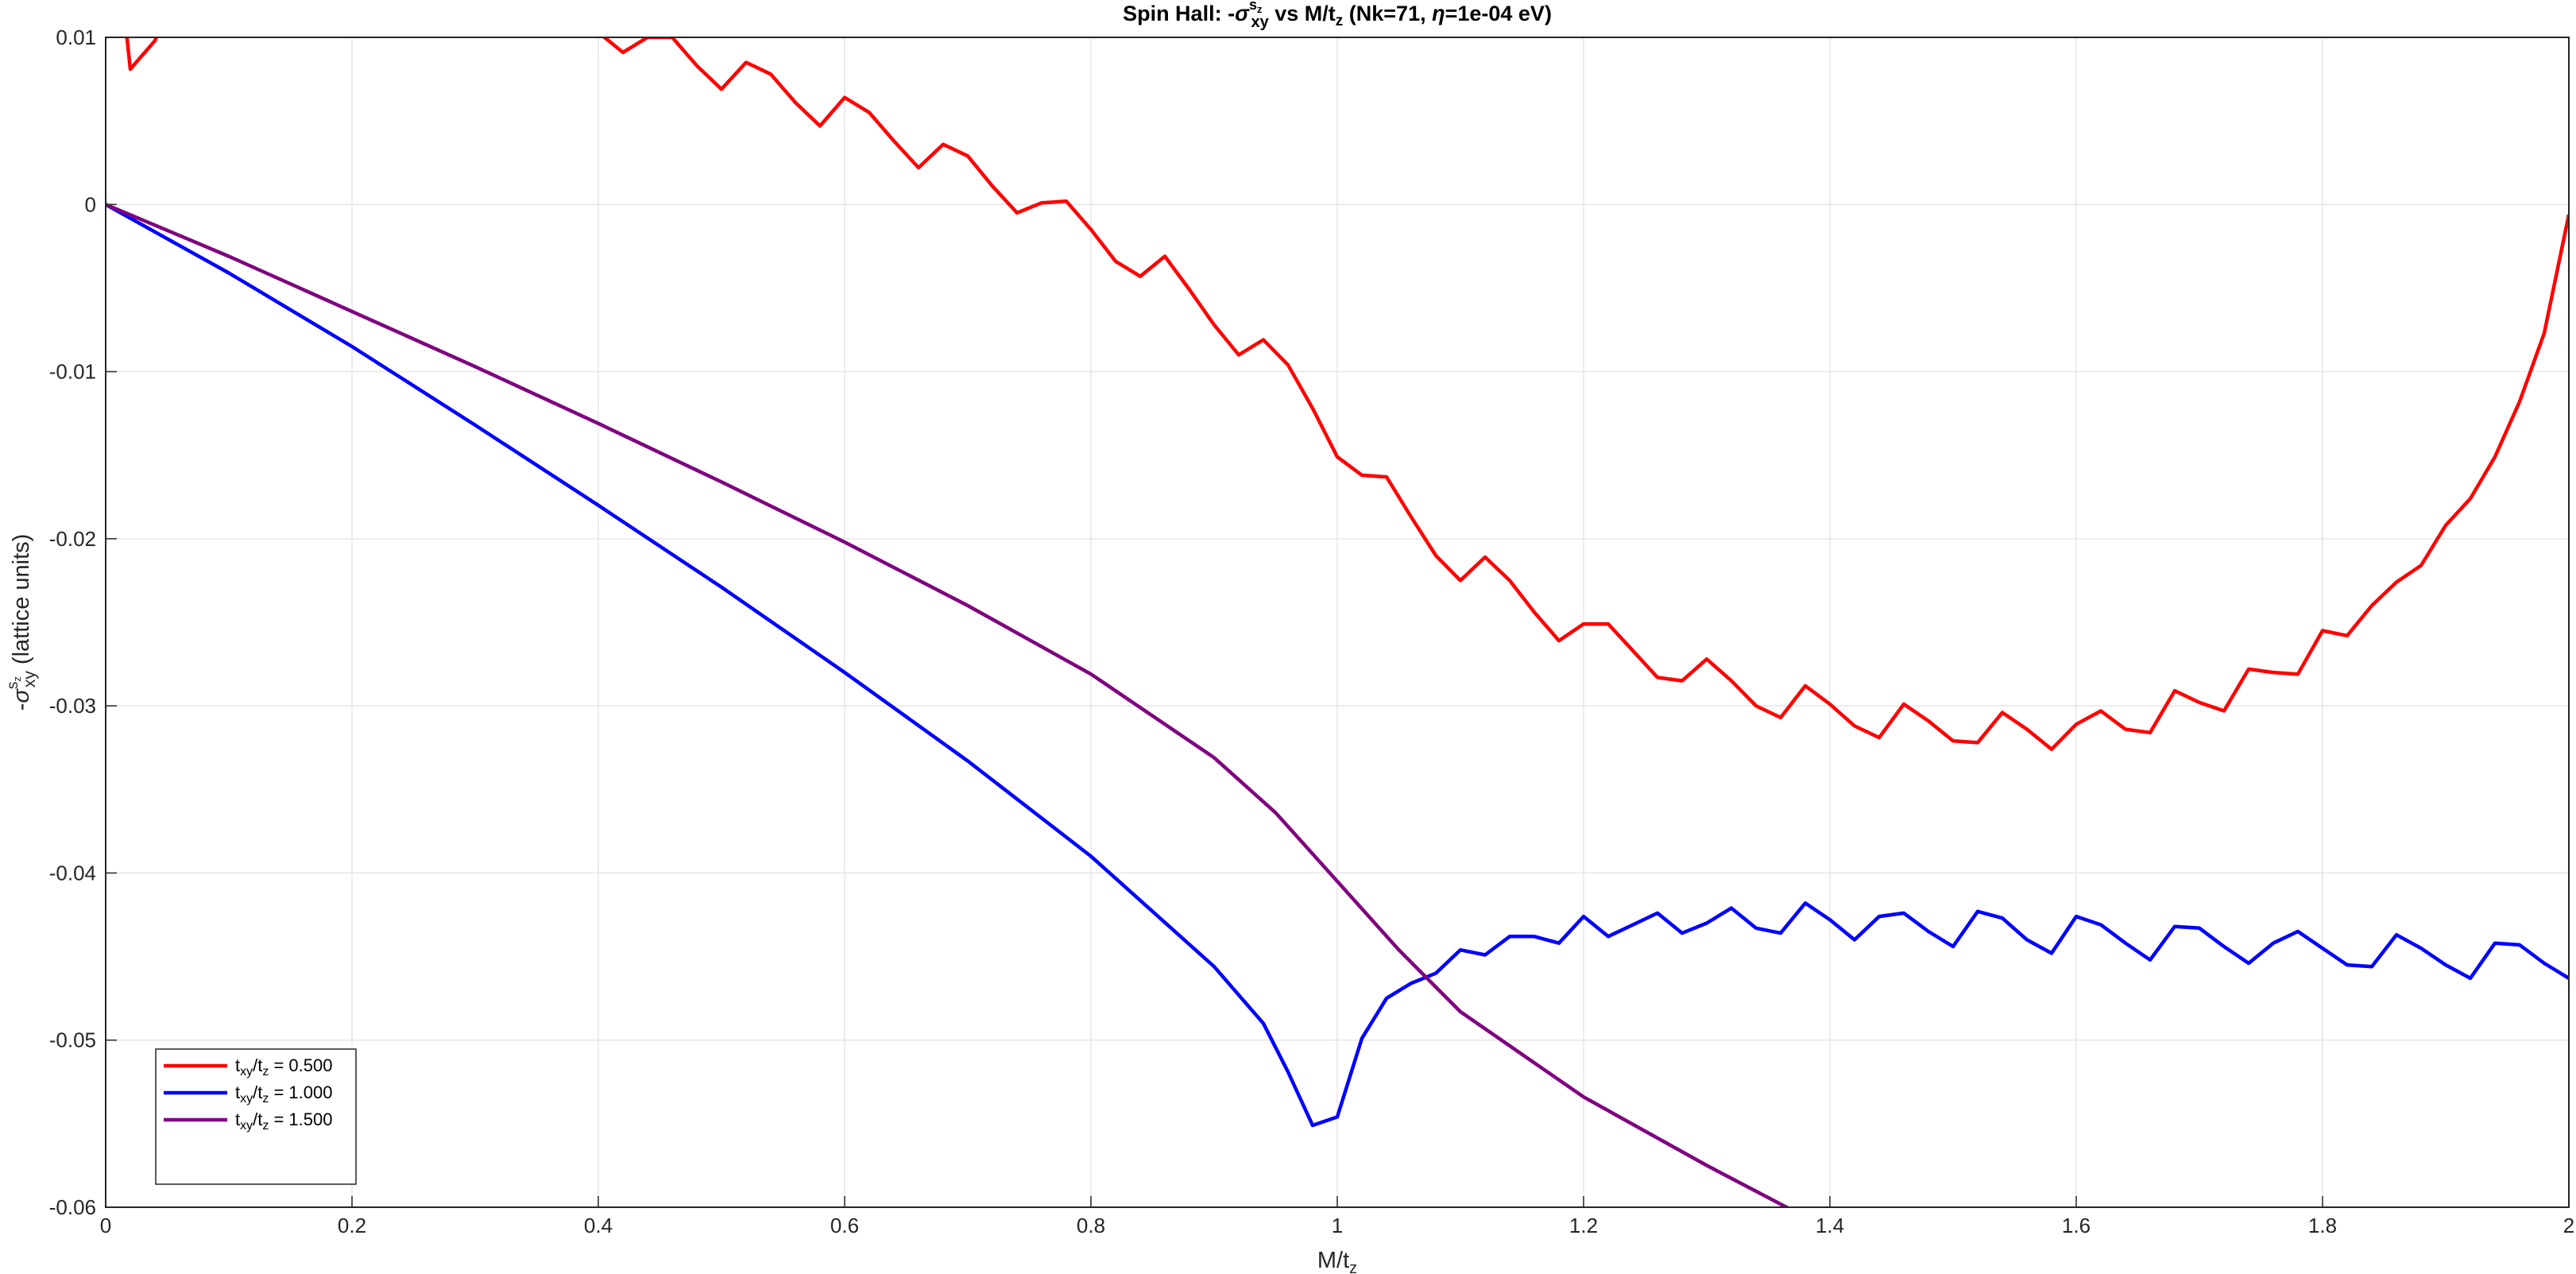 The height and width of the screenshot is (1274, 2576). Describe the element at coordinates (352, 1225) in the screenshot. I see `x-tick-label: 0.2` at that location.